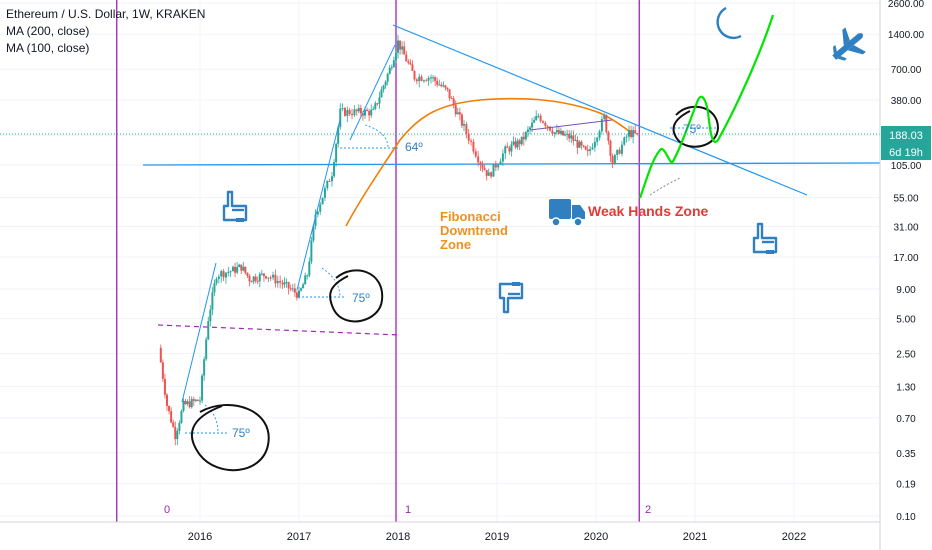  Describe the element at coordinates (511, 164) in the screenshot. I see `horizontal-support-line` at that location.